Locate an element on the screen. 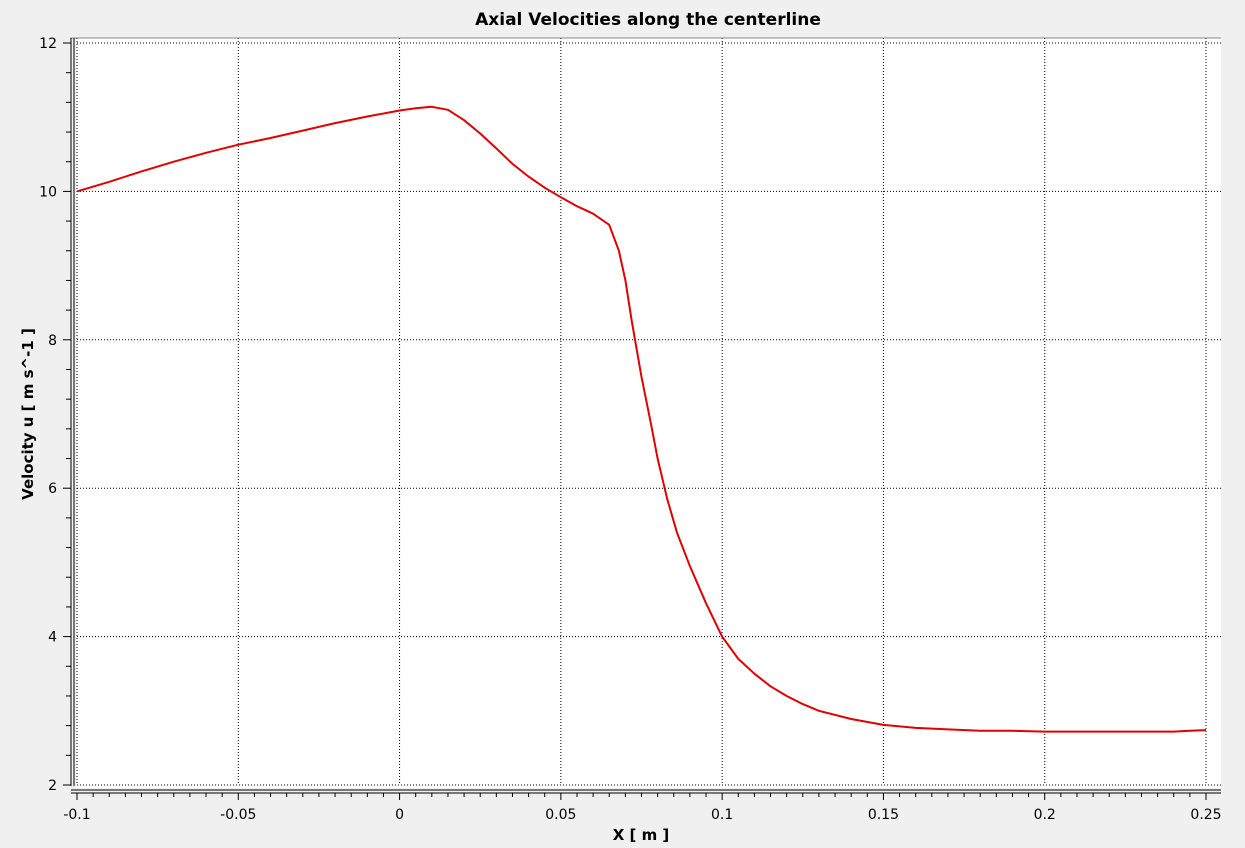  y-tick-label: 8 is located at coordinates (52, 341).